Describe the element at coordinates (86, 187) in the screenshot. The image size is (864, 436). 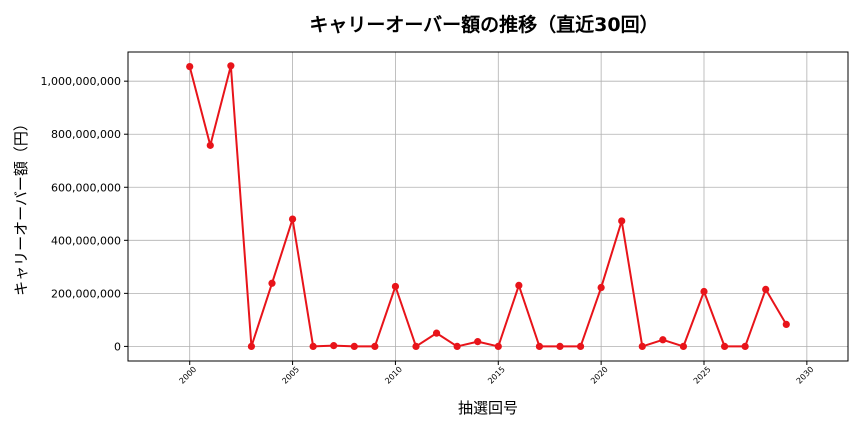
I see `y-tick-label: 600,000,000` at that location.